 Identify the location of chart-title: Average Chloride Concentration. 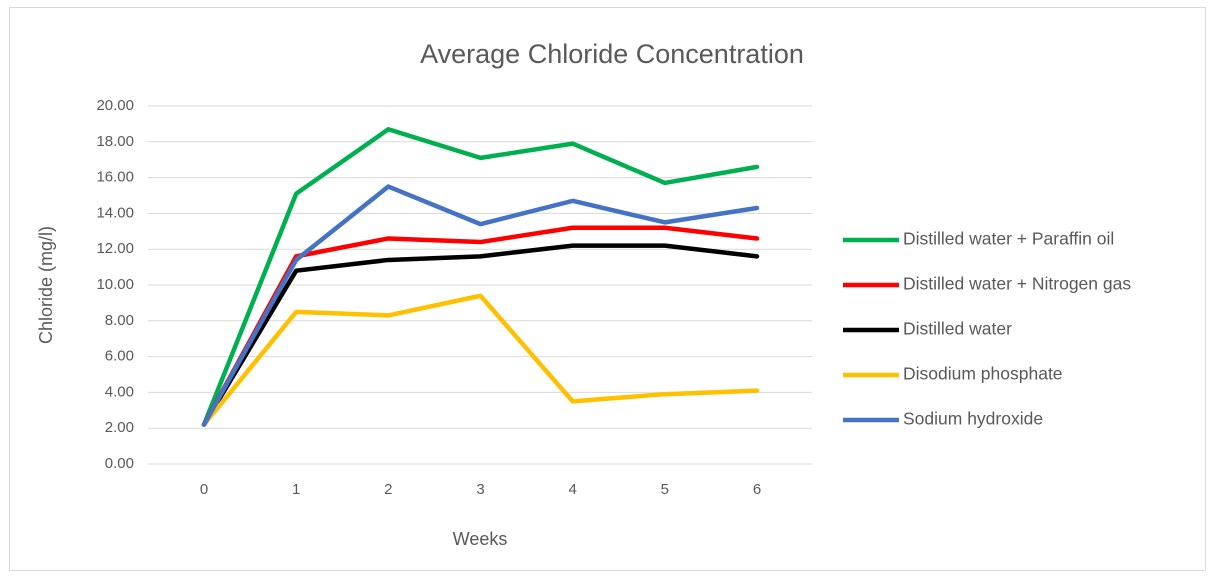
(612, 54).